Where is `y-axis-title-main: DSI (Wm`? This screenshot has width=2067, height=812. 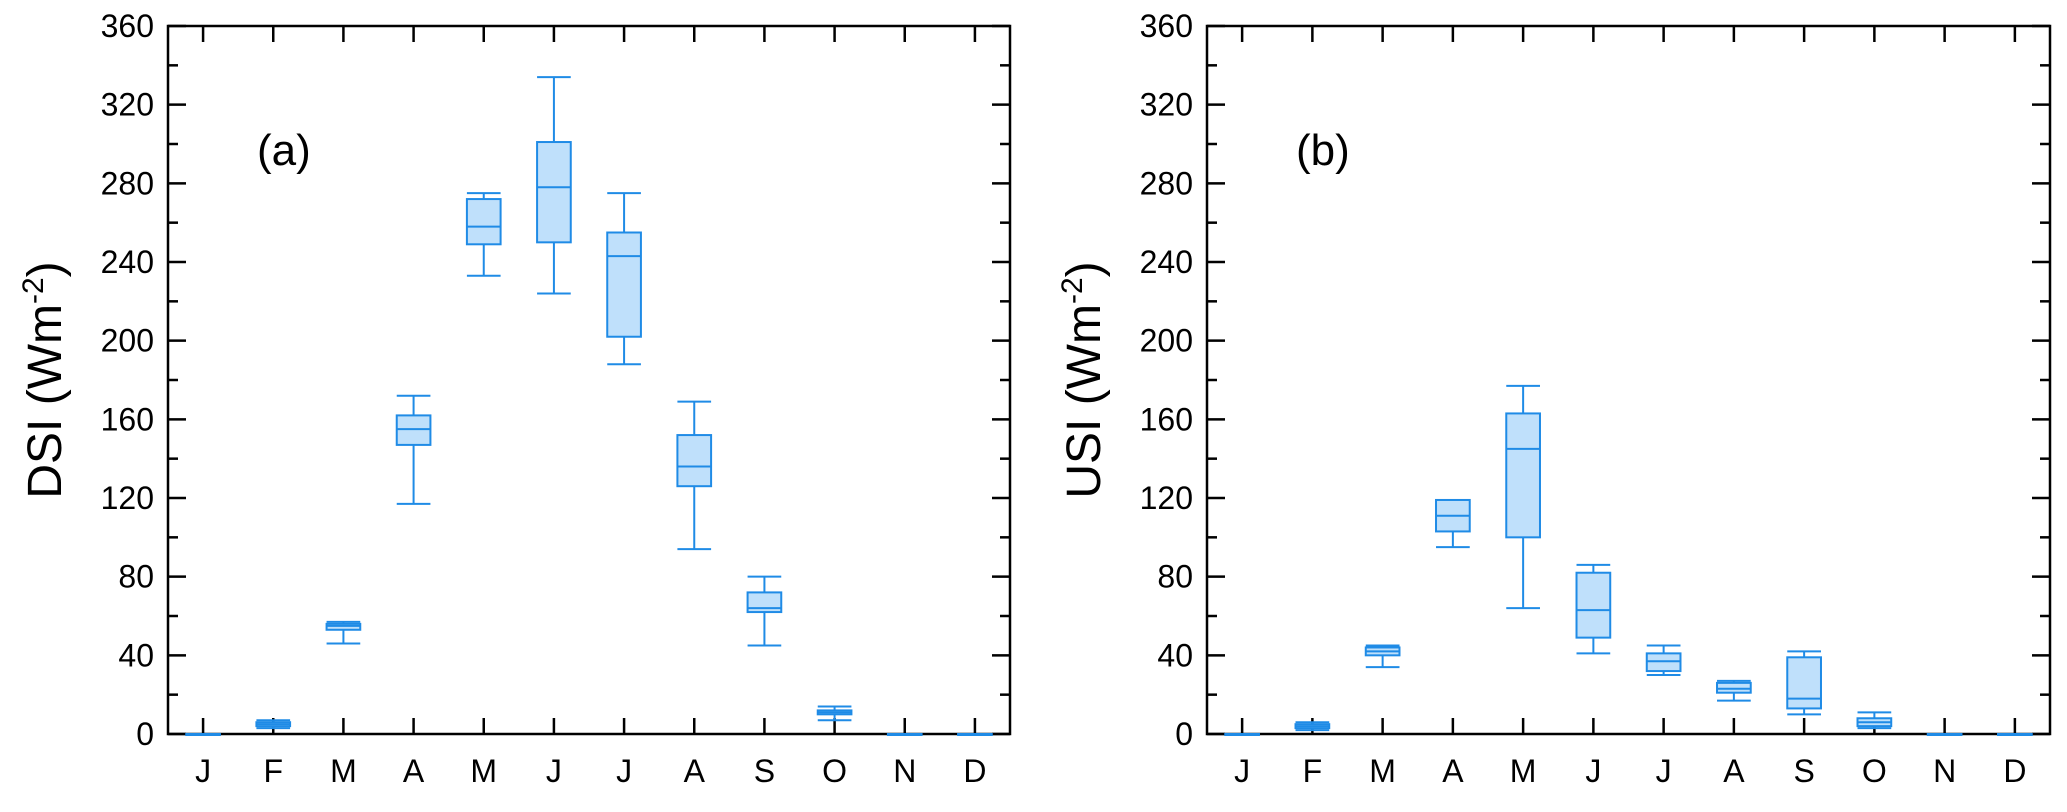
y-axis-title-main: DSI (Wm is located at coordinates (45, 401).